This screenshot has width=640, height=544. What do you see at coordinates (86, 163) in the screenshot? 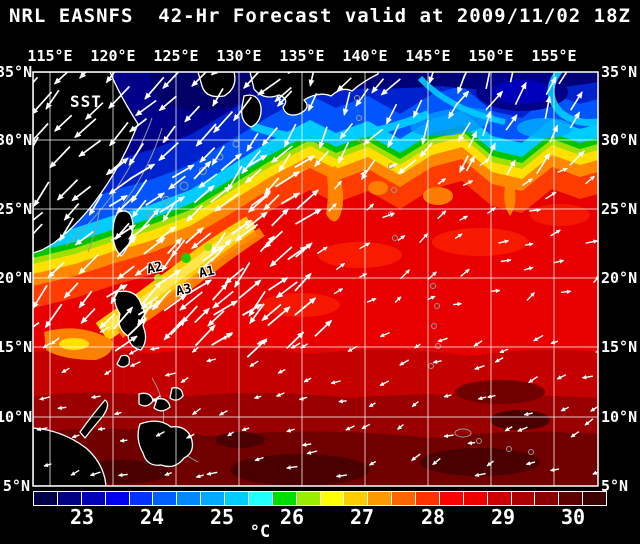
I see `land-china` at bounding box center [86, 163].